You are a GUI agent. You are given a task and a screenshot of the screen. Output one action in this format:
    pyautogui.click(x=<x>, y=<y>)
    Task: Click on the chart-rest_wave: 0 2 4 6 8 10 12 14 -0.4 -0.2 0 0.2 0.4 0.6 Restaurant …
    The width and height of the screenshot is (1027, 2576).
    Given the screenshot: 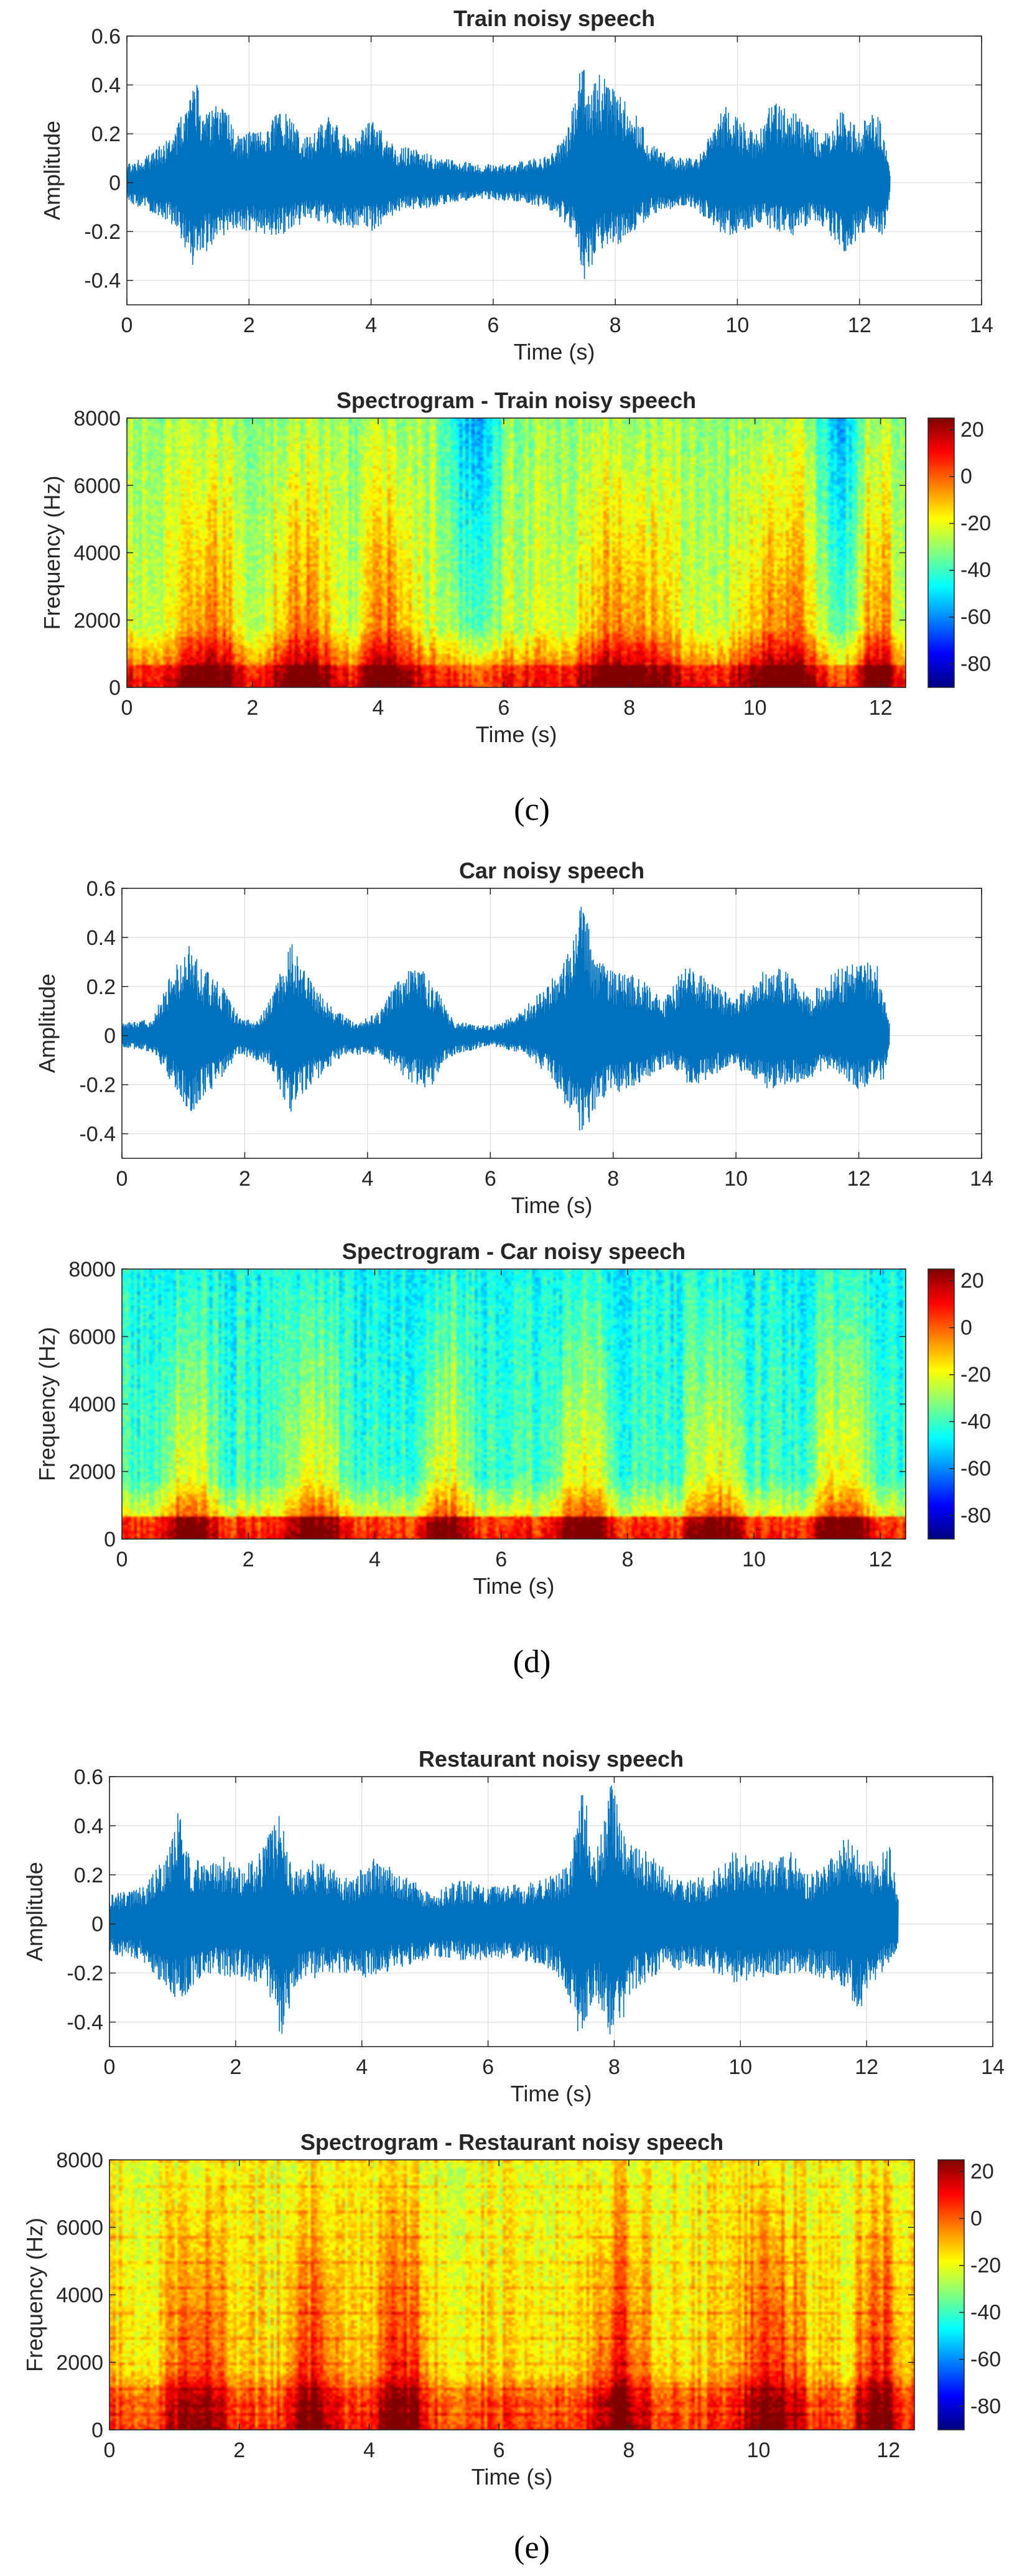 What is the action you would take?
    pyautogui.click(x=513, y=1926)
    